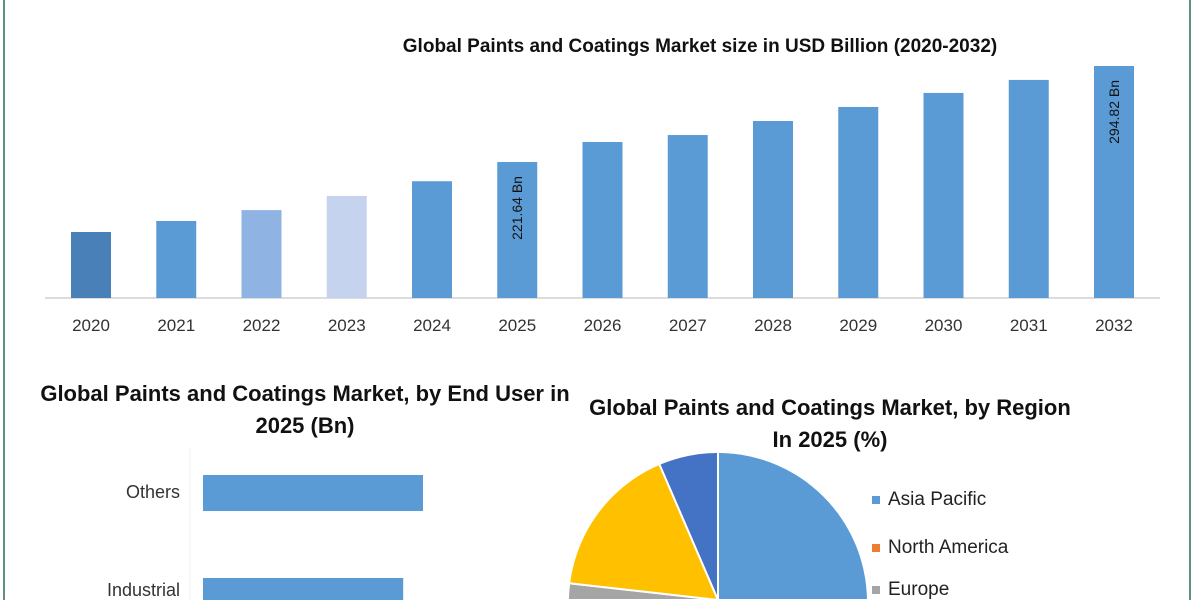  I want to click on pie-slice-asia-pacific, so click(793, 525).